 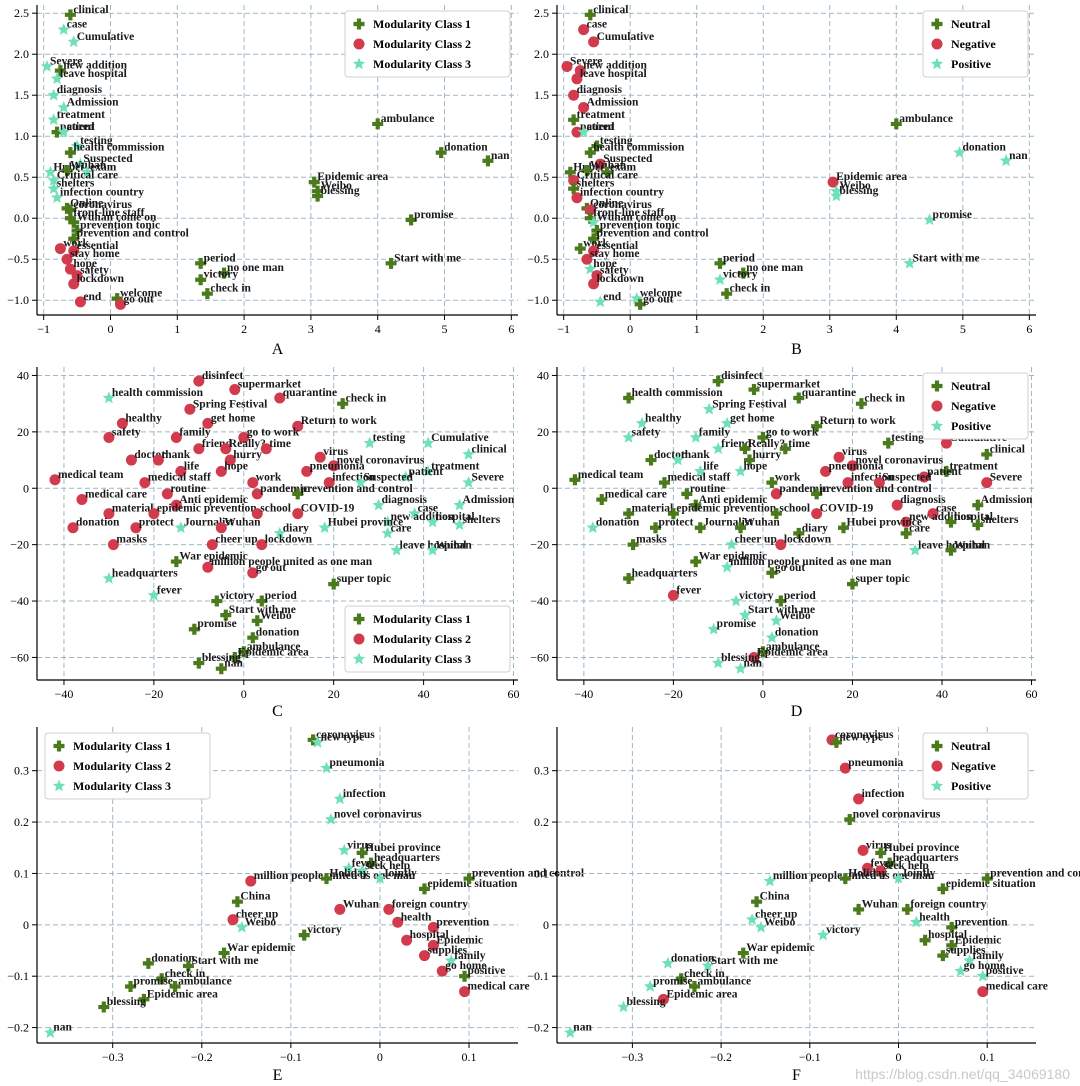 What do you see at coordinates (613, 103) in the screenshot?
I see `data-point-label: Admission` at bounding box center [613, 103].